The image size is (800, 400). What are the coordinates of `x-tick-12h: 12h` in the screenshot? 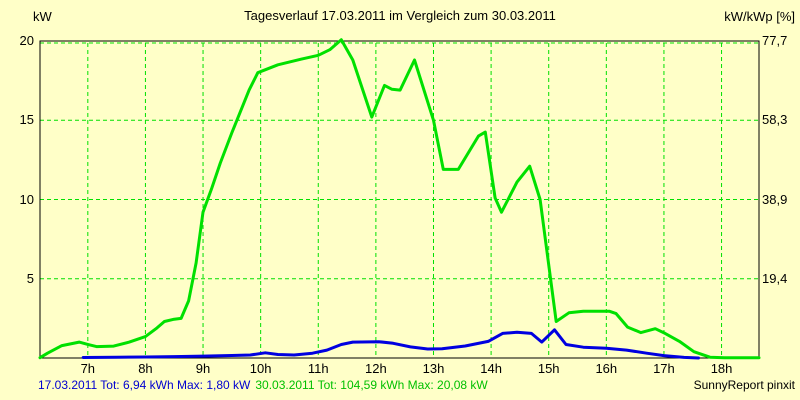 It's located at (376, 368).